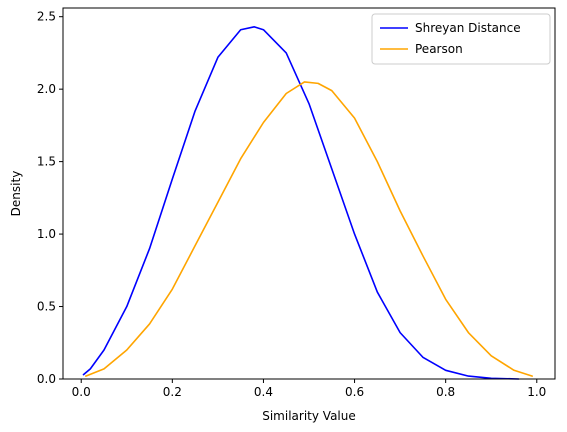 The image size is (567, 432). What do you see at coordinates (461, 39) in the screenshot?
I see `legend-box` at bounding box center [461, 39].